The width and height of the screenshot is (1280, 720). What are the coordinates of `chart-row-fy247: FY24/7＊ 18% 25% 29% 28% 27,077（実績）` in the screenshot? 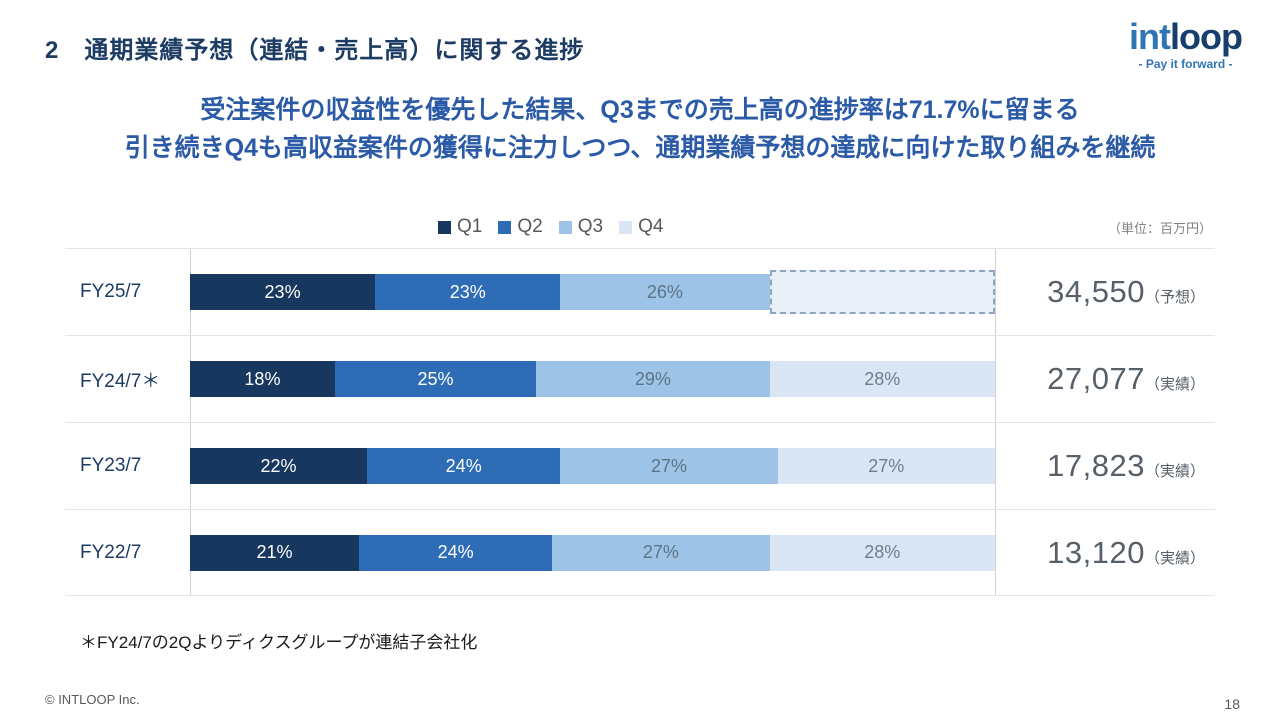 It's located at (640, 378).